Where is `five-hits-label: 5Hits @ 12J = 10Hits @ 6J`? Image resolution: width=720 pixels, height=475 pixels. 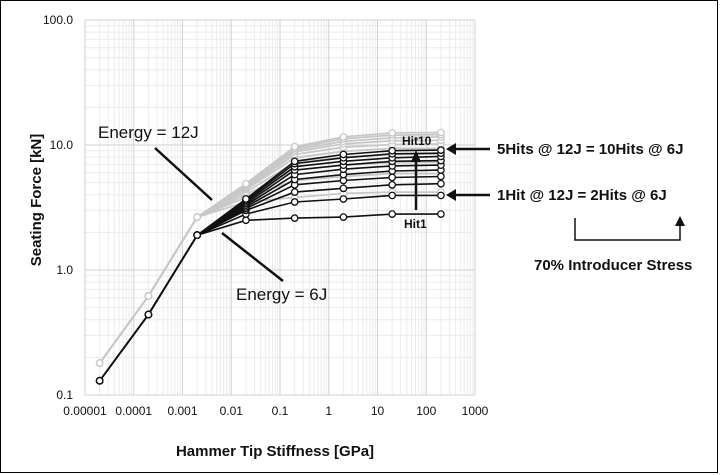 five-hits-label: 5Hits @ 12J = 10Hits @ 6J is located at coordinates (590, 149).